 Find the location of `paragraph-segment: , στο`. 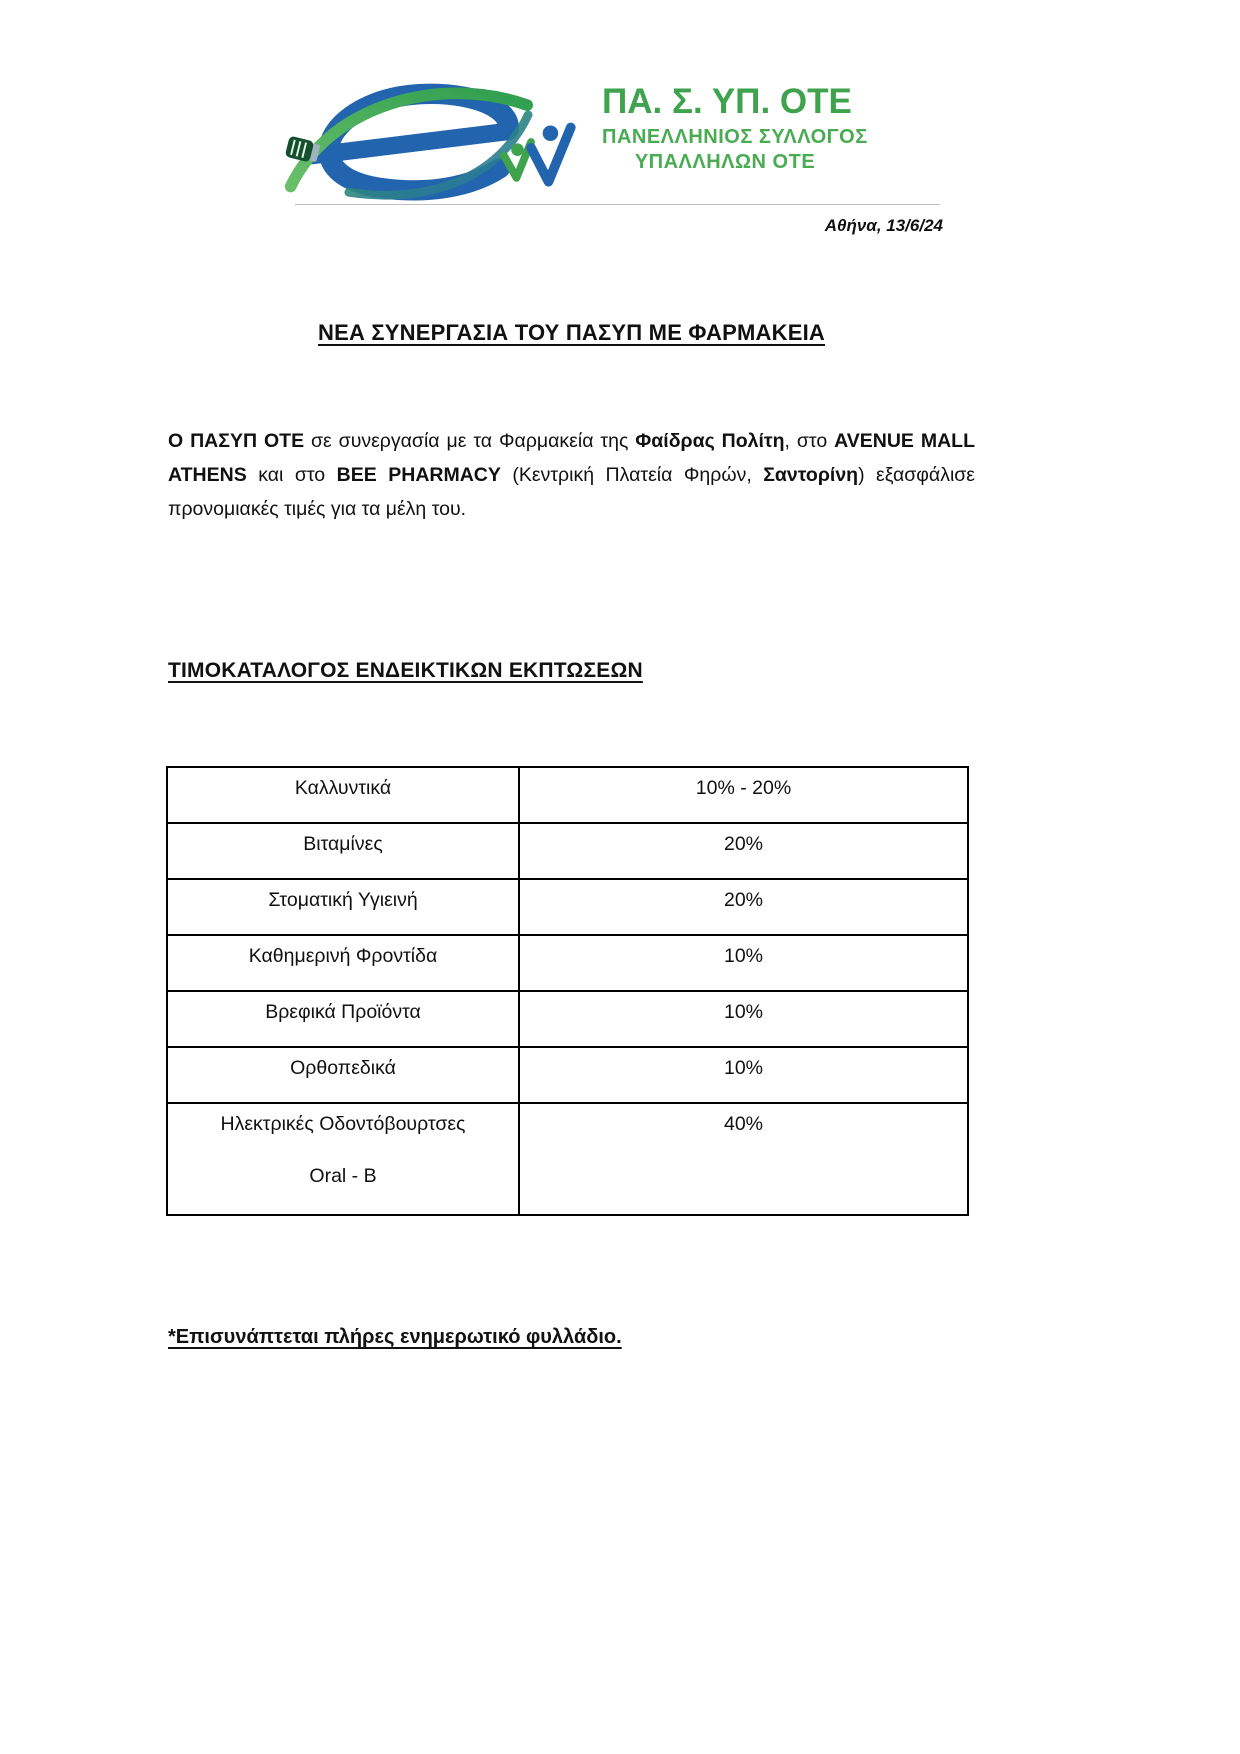

paragraph-segment: , στο is located at coordinates (809, 441).